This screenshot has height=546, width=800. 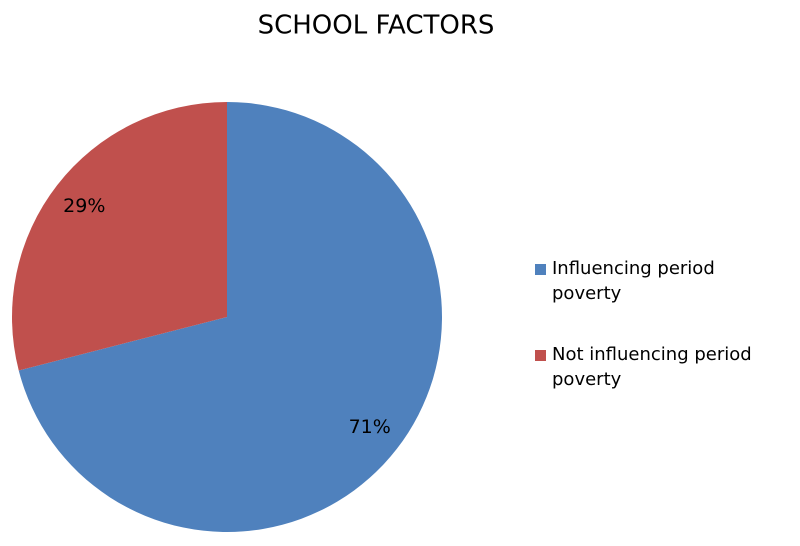 I want to click on legend-item: Not influencing period poverty, so click(x=660, y=367).